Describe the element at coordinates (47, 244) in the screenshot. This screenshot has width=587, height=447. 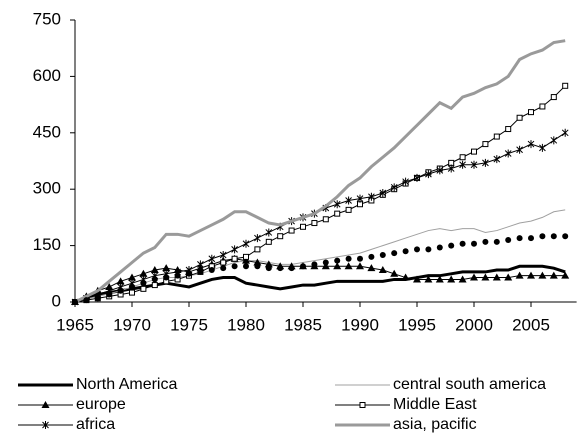
I see `y-tick-label: 150` at that location.